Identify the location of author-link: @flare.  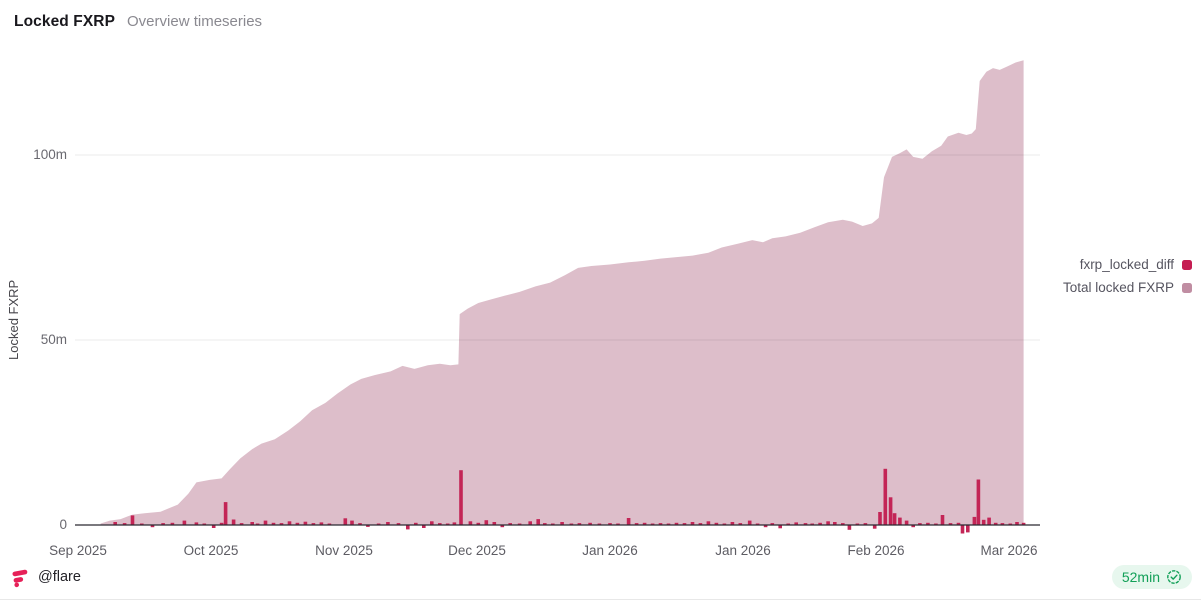
(45, 577).